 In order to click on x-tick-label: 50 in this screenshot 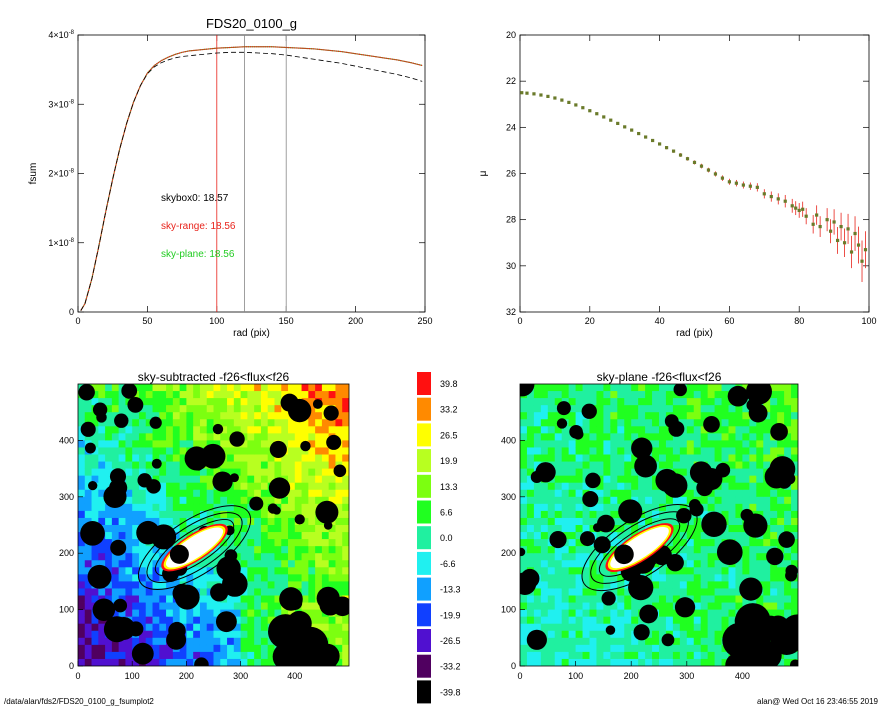, I will do `click(147, 321)`.